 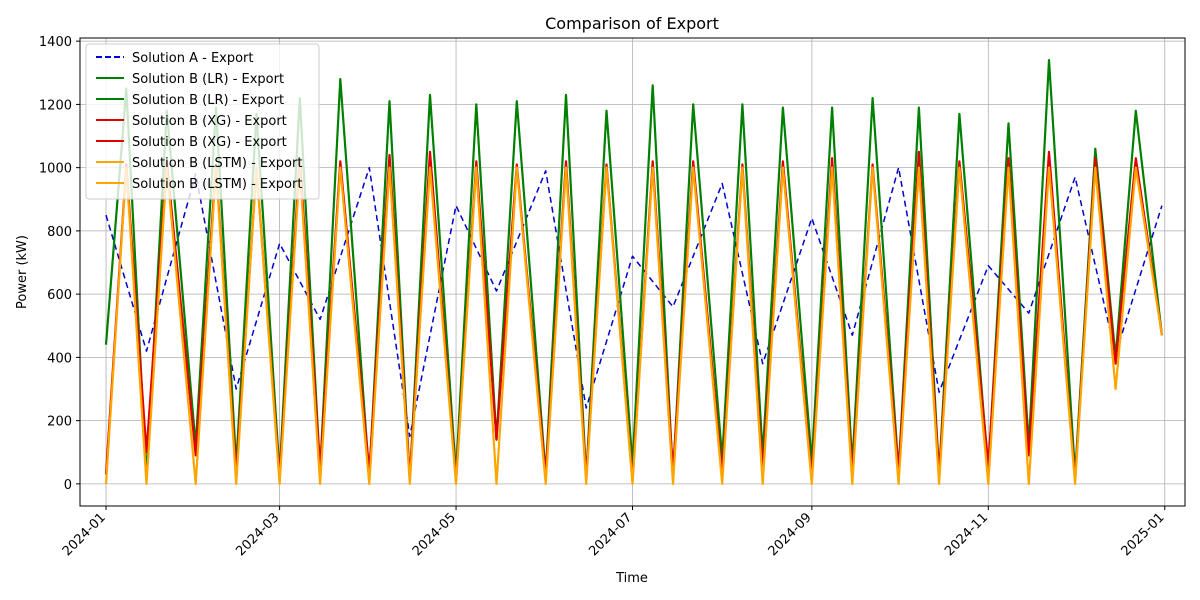 What do you see at coordinates (55, 105) in the screenshot?
I see `y-tick-label: 1200` at bounding box center [55, 105].